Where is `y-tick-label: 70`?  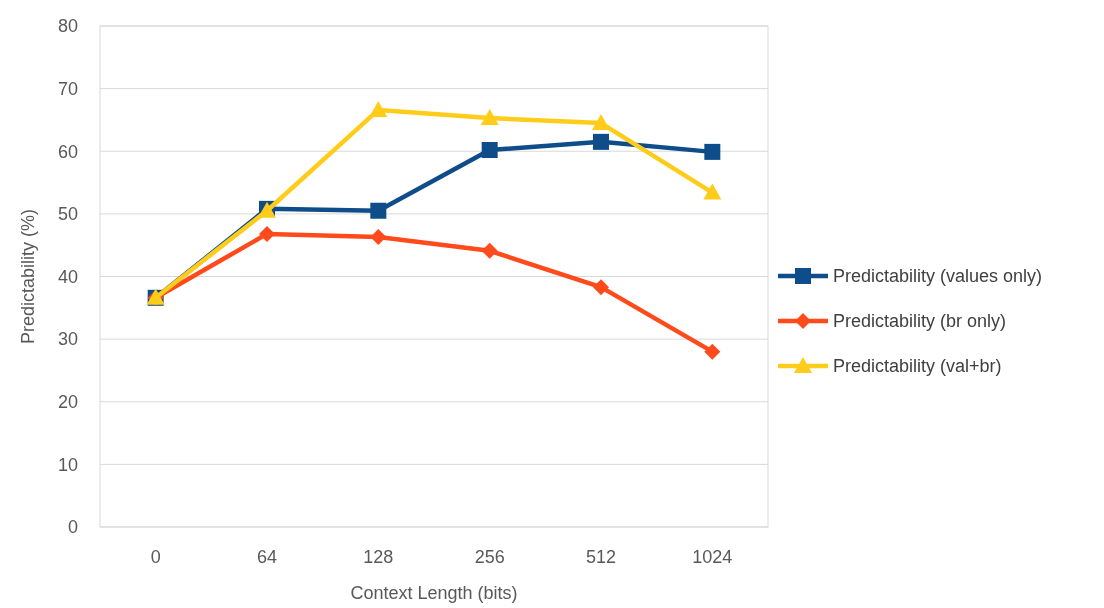
y-tick-label: 70 is located at coordinates (67, 88).